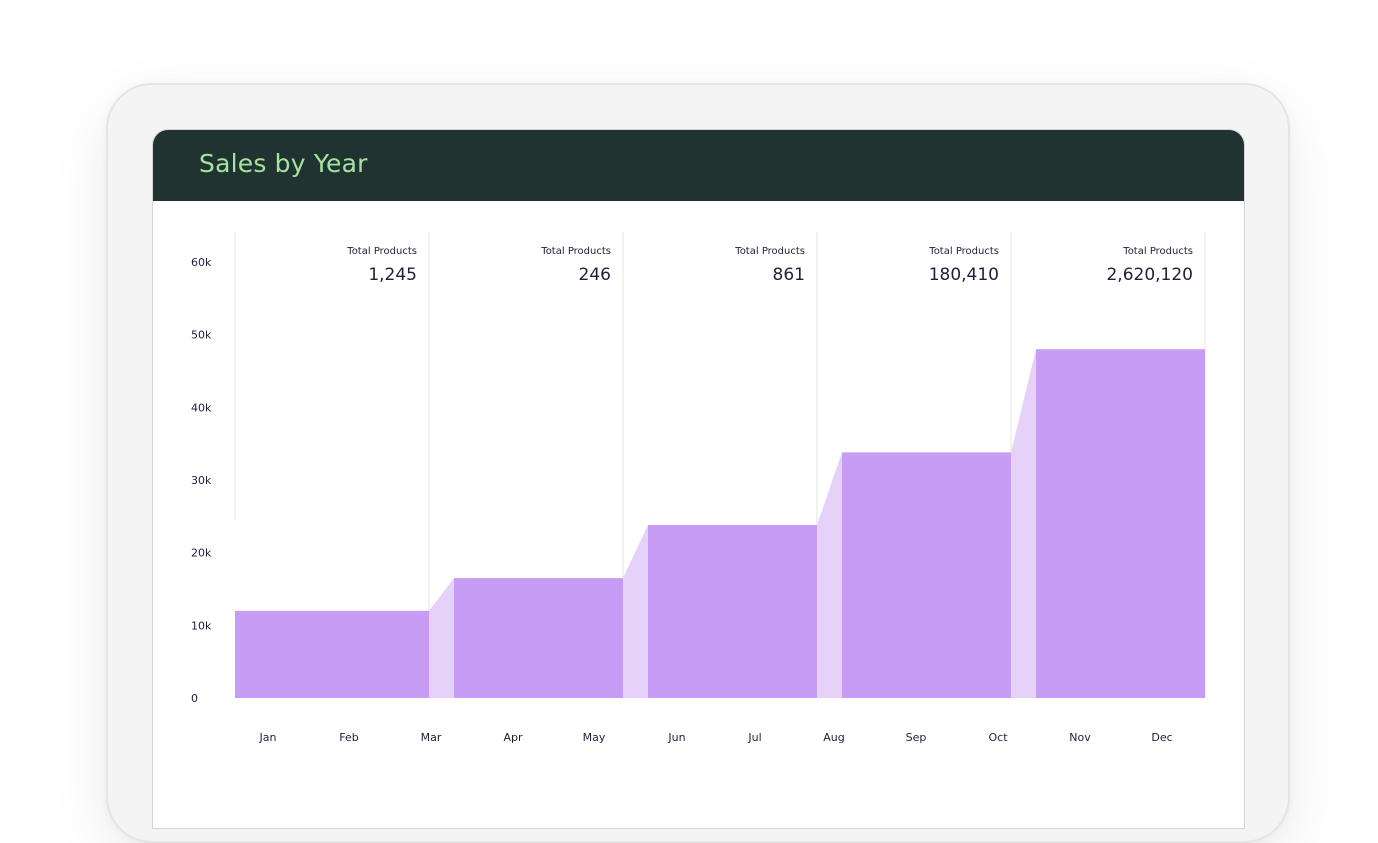  What do you see at coordinates (1161, 737) in the screenshot?
I see `x-tick-label: Dec` at bounding box center [1161, 737].